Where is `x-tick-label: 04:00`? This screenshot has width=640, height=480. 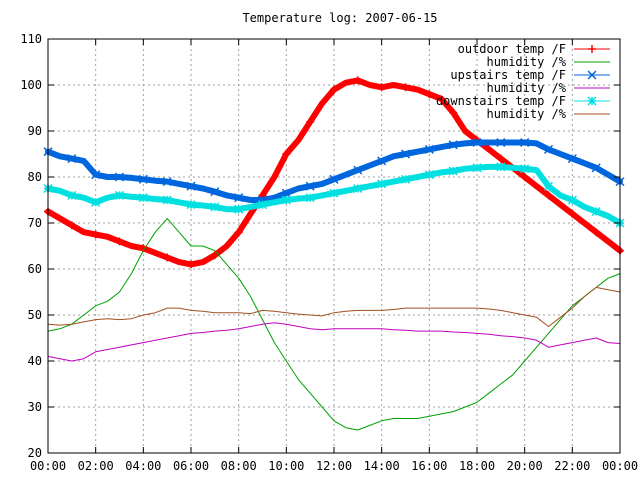
x-tick-label: 04:00 is located at coordinates (143, 466).